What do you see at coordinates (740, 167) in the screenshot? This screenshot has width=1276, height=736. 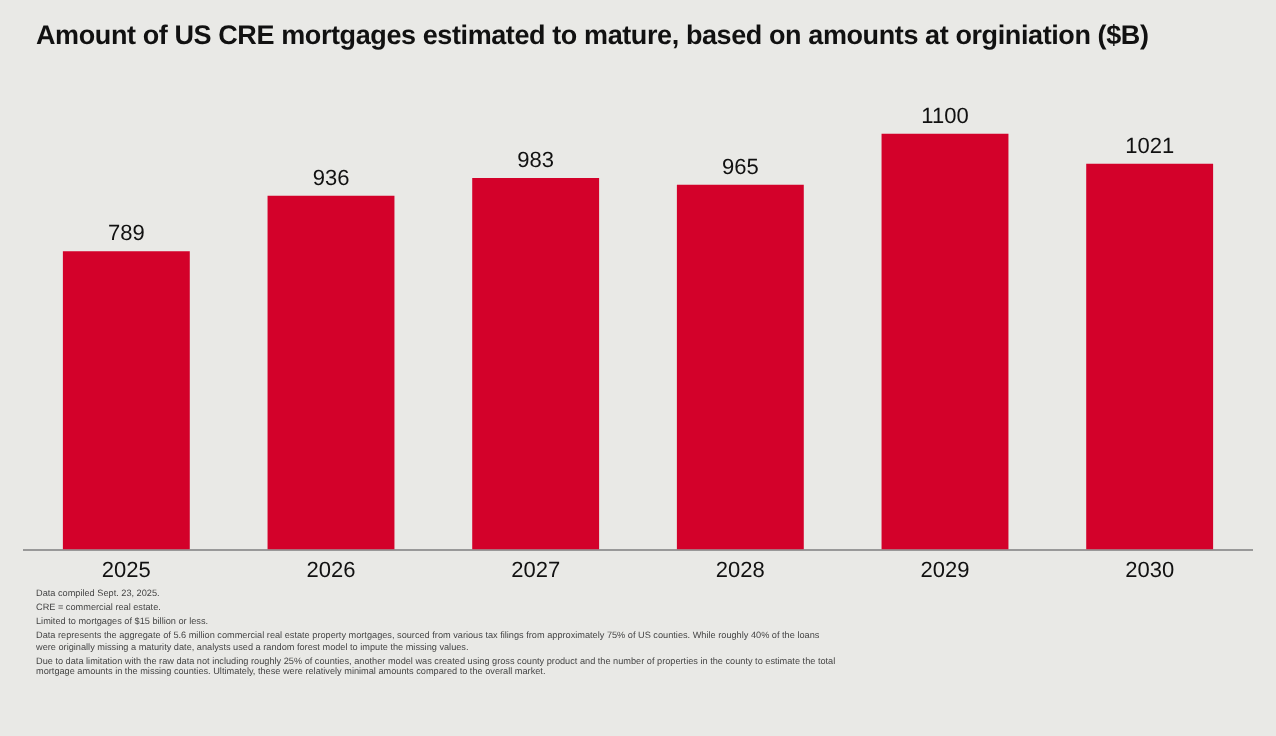 I see `data-label: 965` at bounding box center [740, 167].